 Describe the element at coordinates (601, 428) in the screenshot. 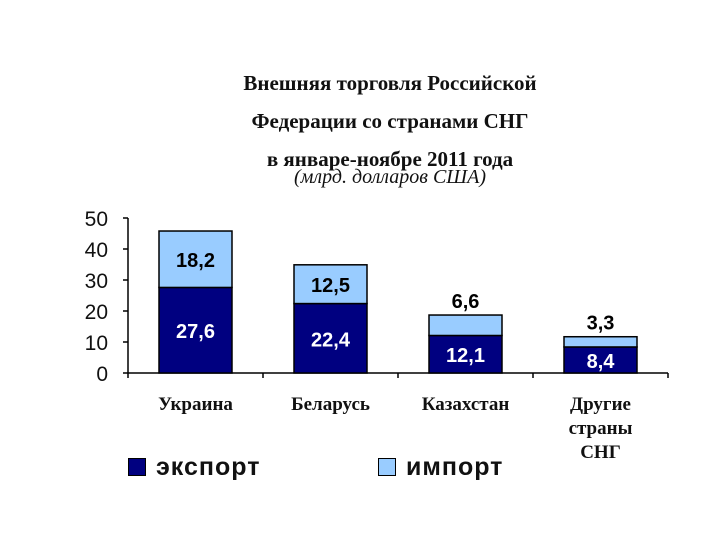

I see `x-tick-label: страны` at that location.